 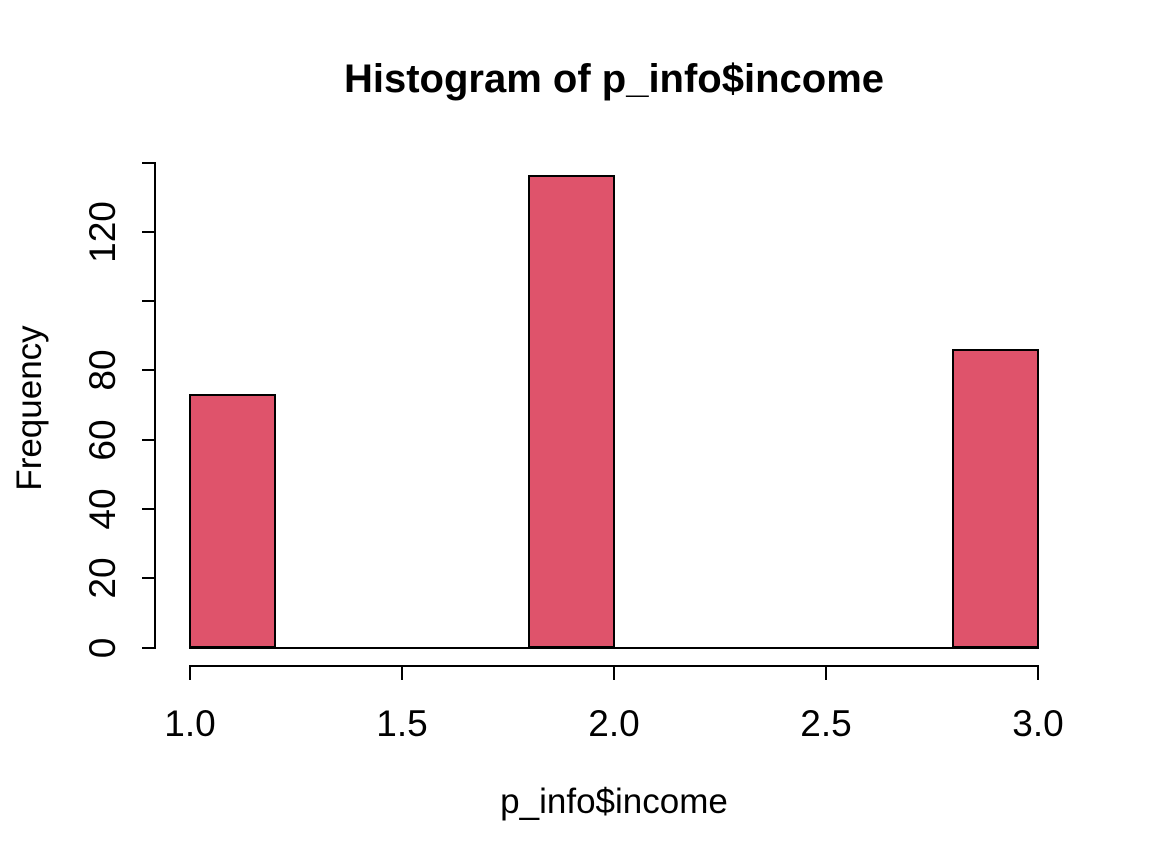 What do you see at coordinates (155, 405) in the screenshot?
I see `y-axis-line` at bounding box center [155, 405].